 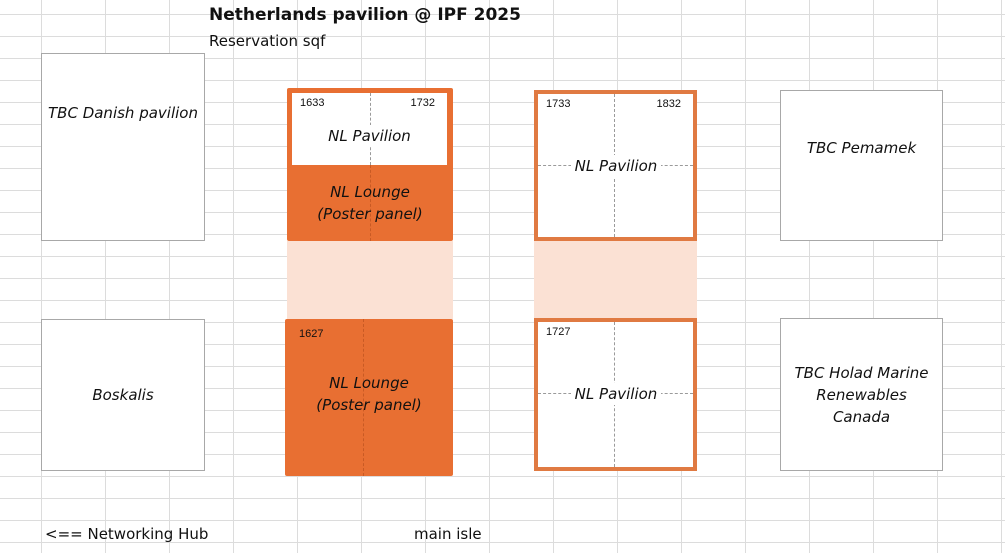 What do you see at coordinates (312, 103) in the screenshot?
I see `booth-number: 1633` at bounding box center [312, 103].